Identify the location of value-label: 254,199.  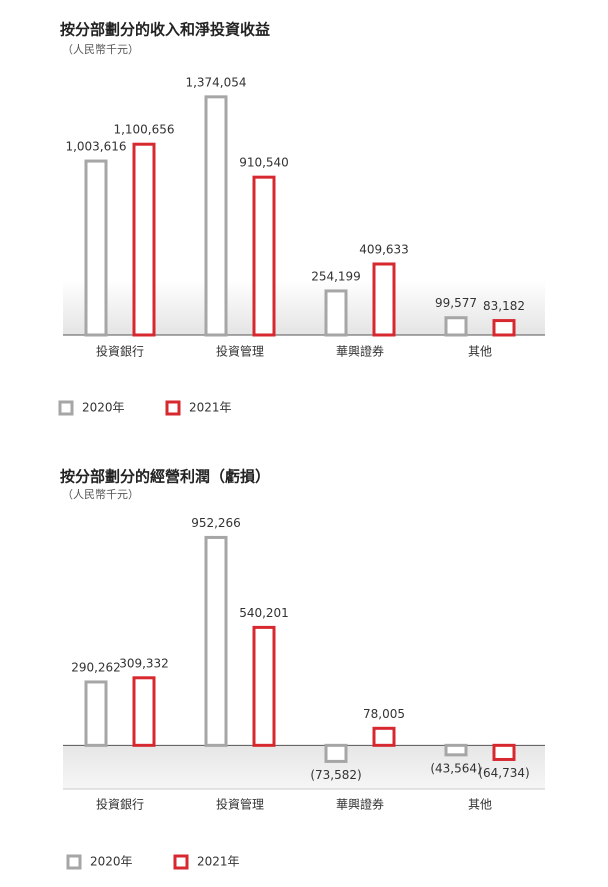
(336, 276).